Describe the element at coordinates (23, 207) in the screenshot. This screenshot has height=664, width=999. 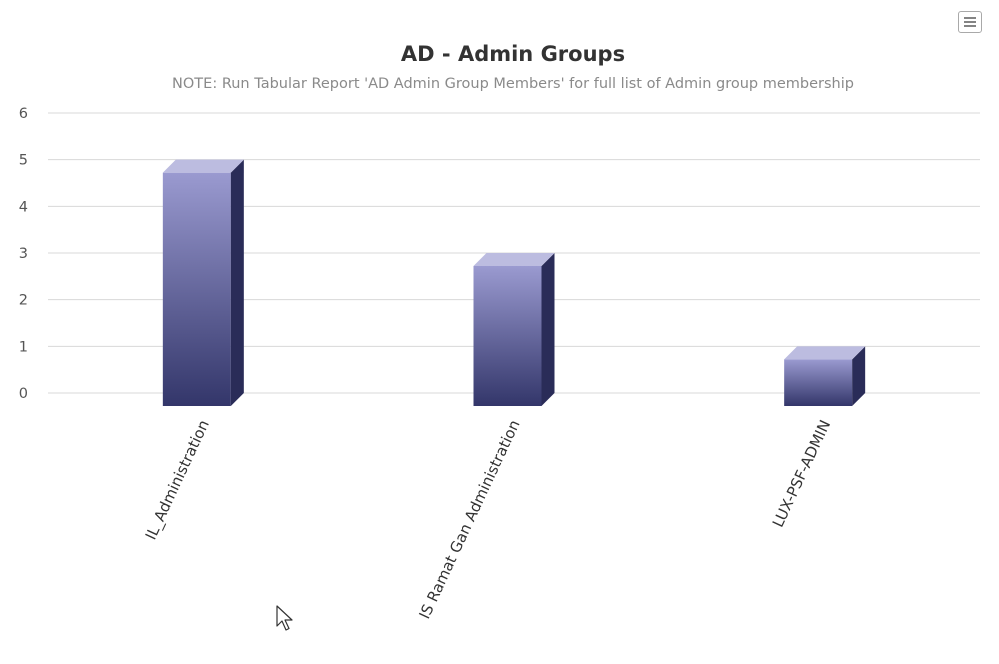
I see `y-tick-label: 4` at that location.